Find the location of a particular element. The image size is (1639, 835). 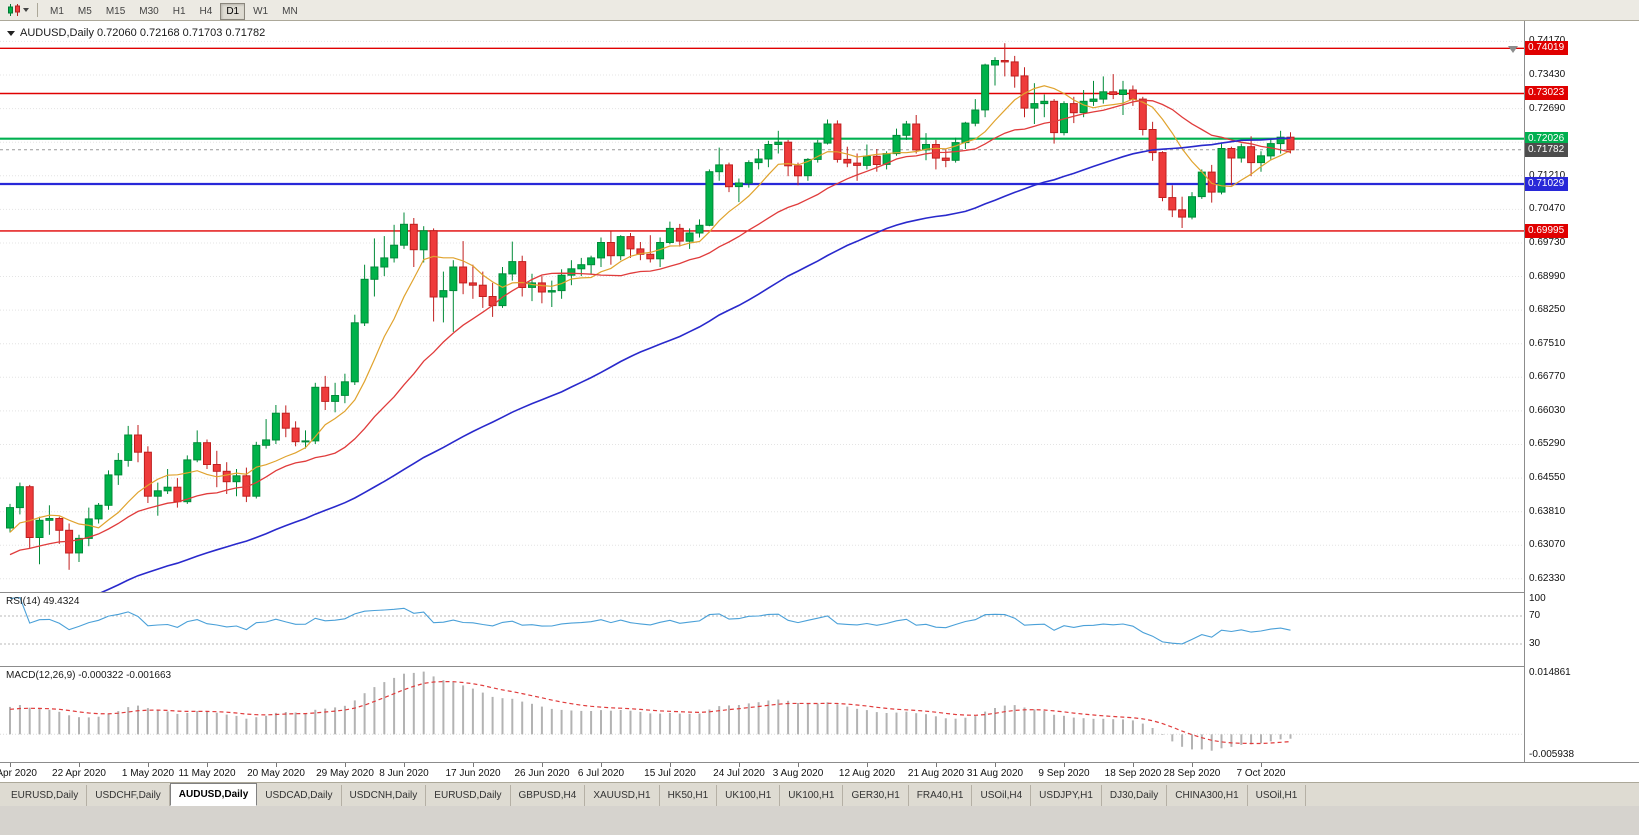

chart-tab-usdcad-daily: USDCAD,Daily is located at coordinates (299, 795).